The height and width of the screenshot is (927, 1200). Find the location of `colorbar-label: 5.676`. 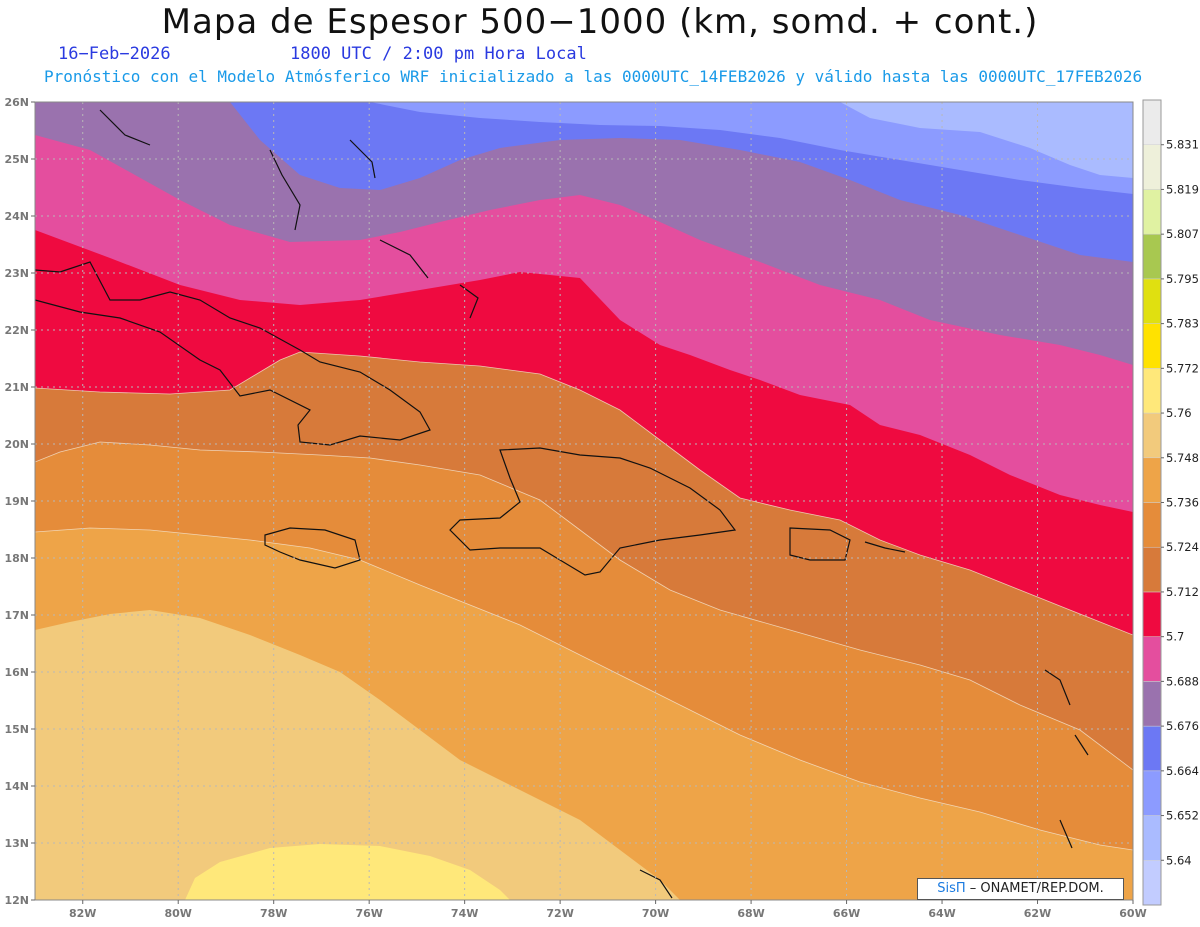

colorbar-label: 5.676 is located at coordinates (1182, 726).